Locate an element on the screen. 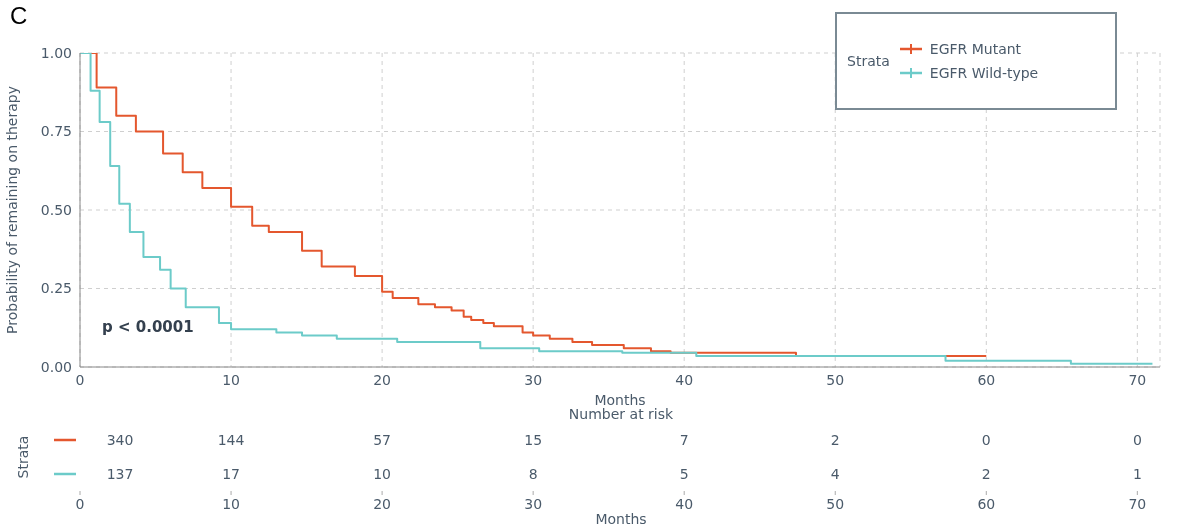 The image size is (1182, 531). data-label: 137 is located at coordinates (120, 474).